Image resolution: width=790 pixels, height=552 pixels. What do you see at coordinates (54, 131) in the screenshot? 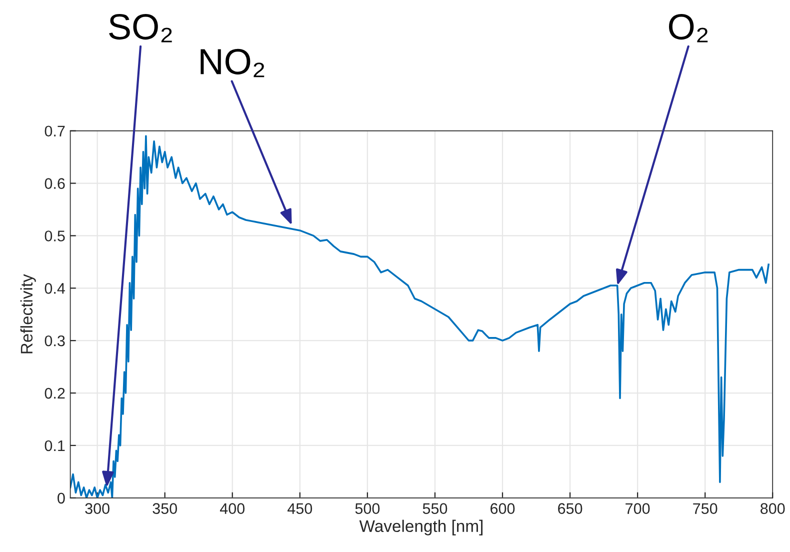
I see `y-tick-label: 0.7` at bounding box center [54, 131].